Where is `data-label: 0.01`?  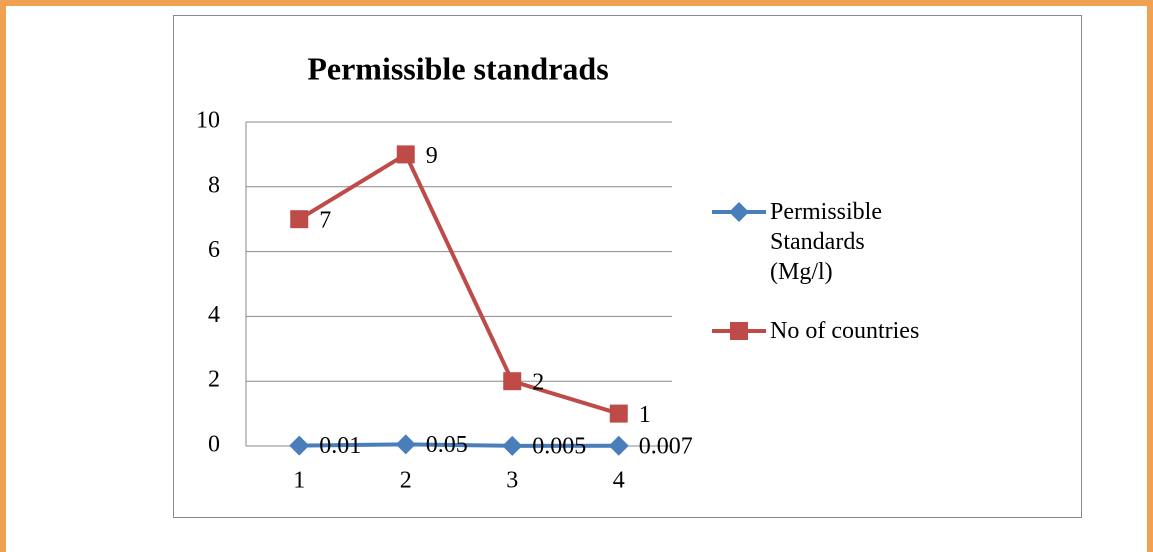 data-label: 0.01 is located at coordinates (340, 446).